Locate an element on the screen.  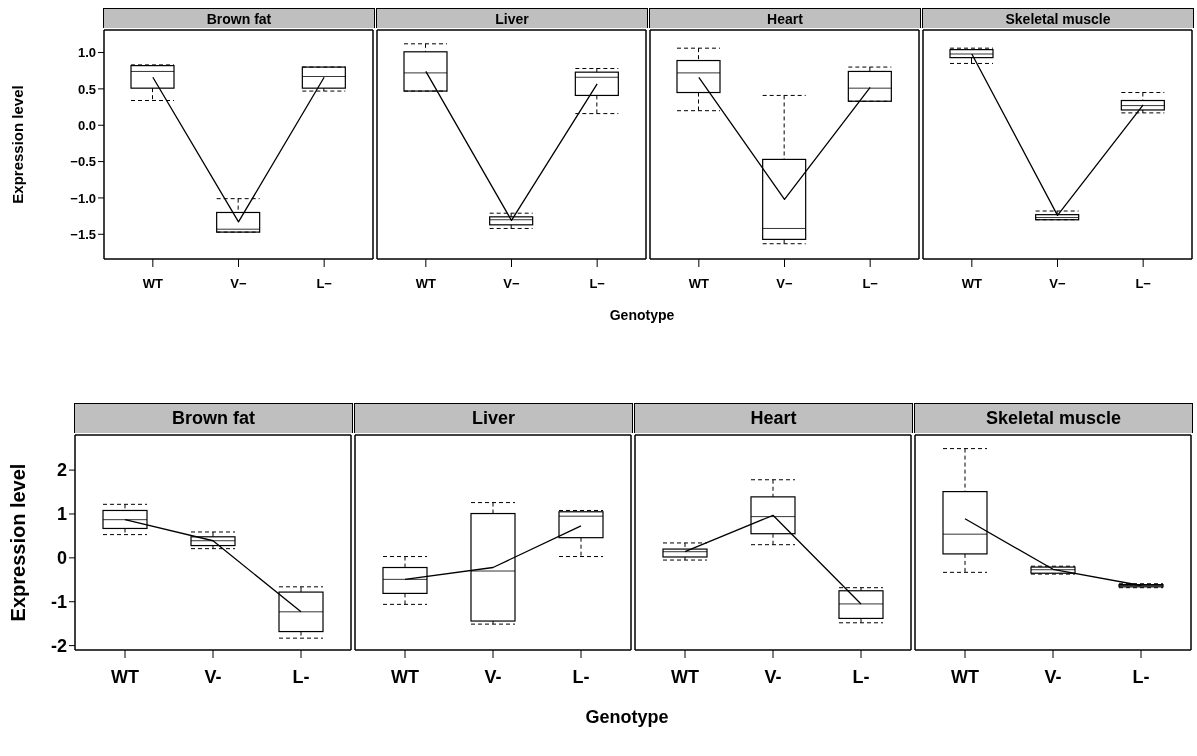
y-tick-label: −0.5 is located at coordinates (83, 162).